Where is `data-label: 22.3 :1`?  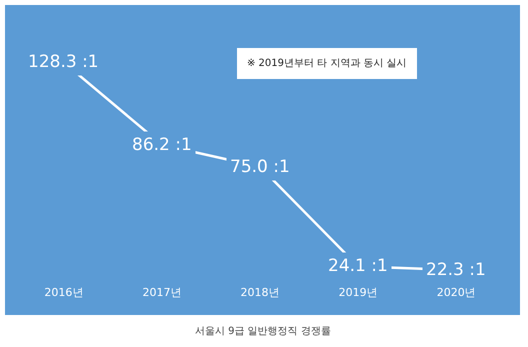 data-label: 22.3 :1 is located at coordinates (456, 270).